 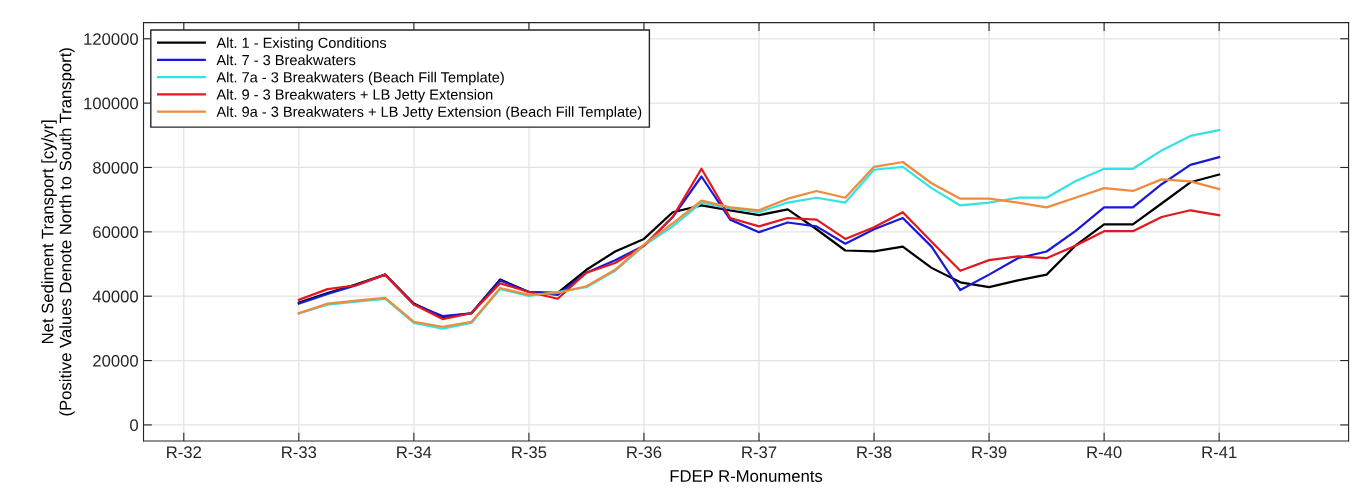 I want to click on y-tick-label: 40000, so click(x=115, y=296).